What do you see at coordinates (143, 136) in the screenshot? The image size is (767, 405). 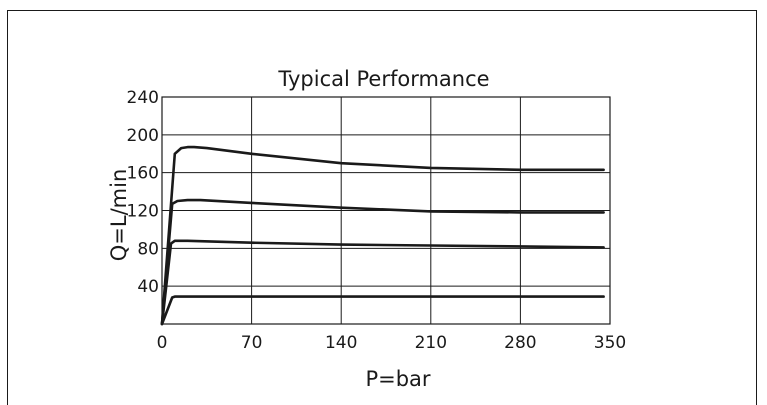 I see `y-tick-label: 200` at bounding box center [143, 136].